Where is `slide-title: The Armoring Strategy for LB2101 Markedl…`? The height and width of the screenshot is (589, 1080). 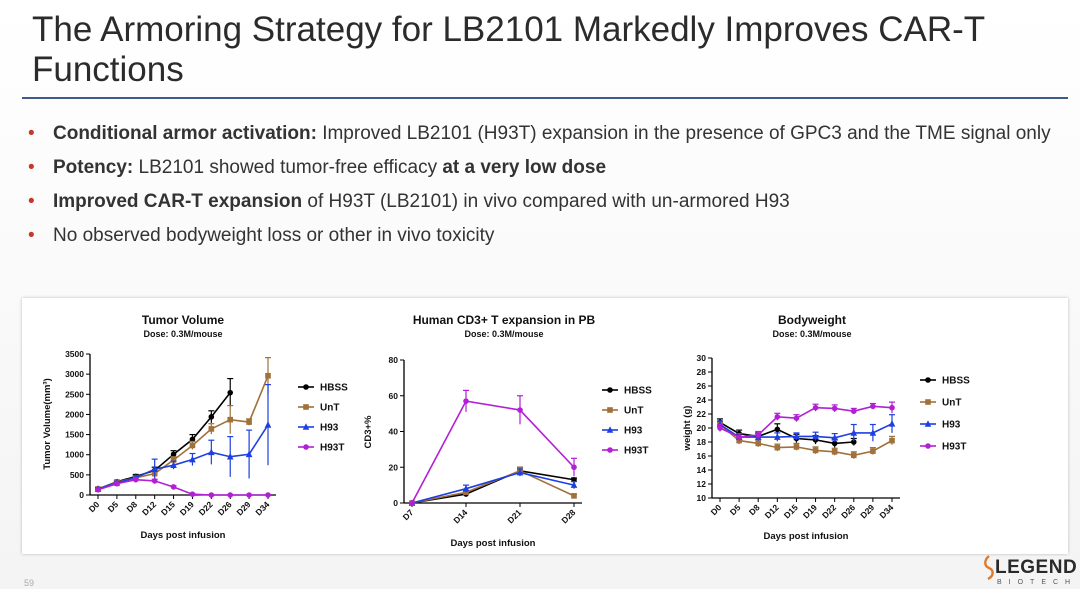
slide-title: The Armoring Strategy for LB2101 Markedl… is located at coordinates (508, 49).